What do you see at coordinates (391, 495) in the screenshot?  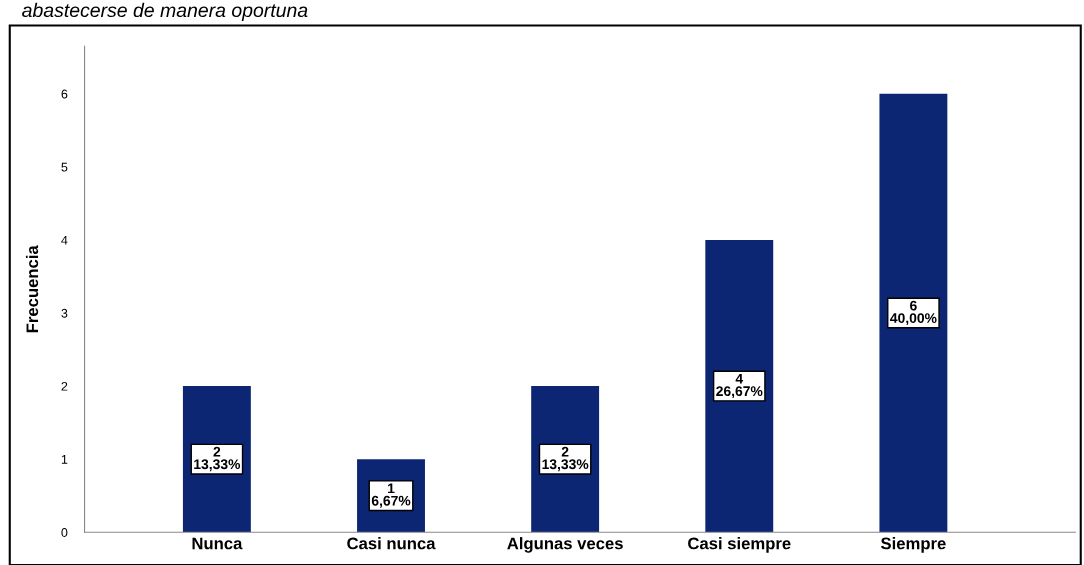 I see `data-label: 1 6,67%` at bounding box center [391, 495].